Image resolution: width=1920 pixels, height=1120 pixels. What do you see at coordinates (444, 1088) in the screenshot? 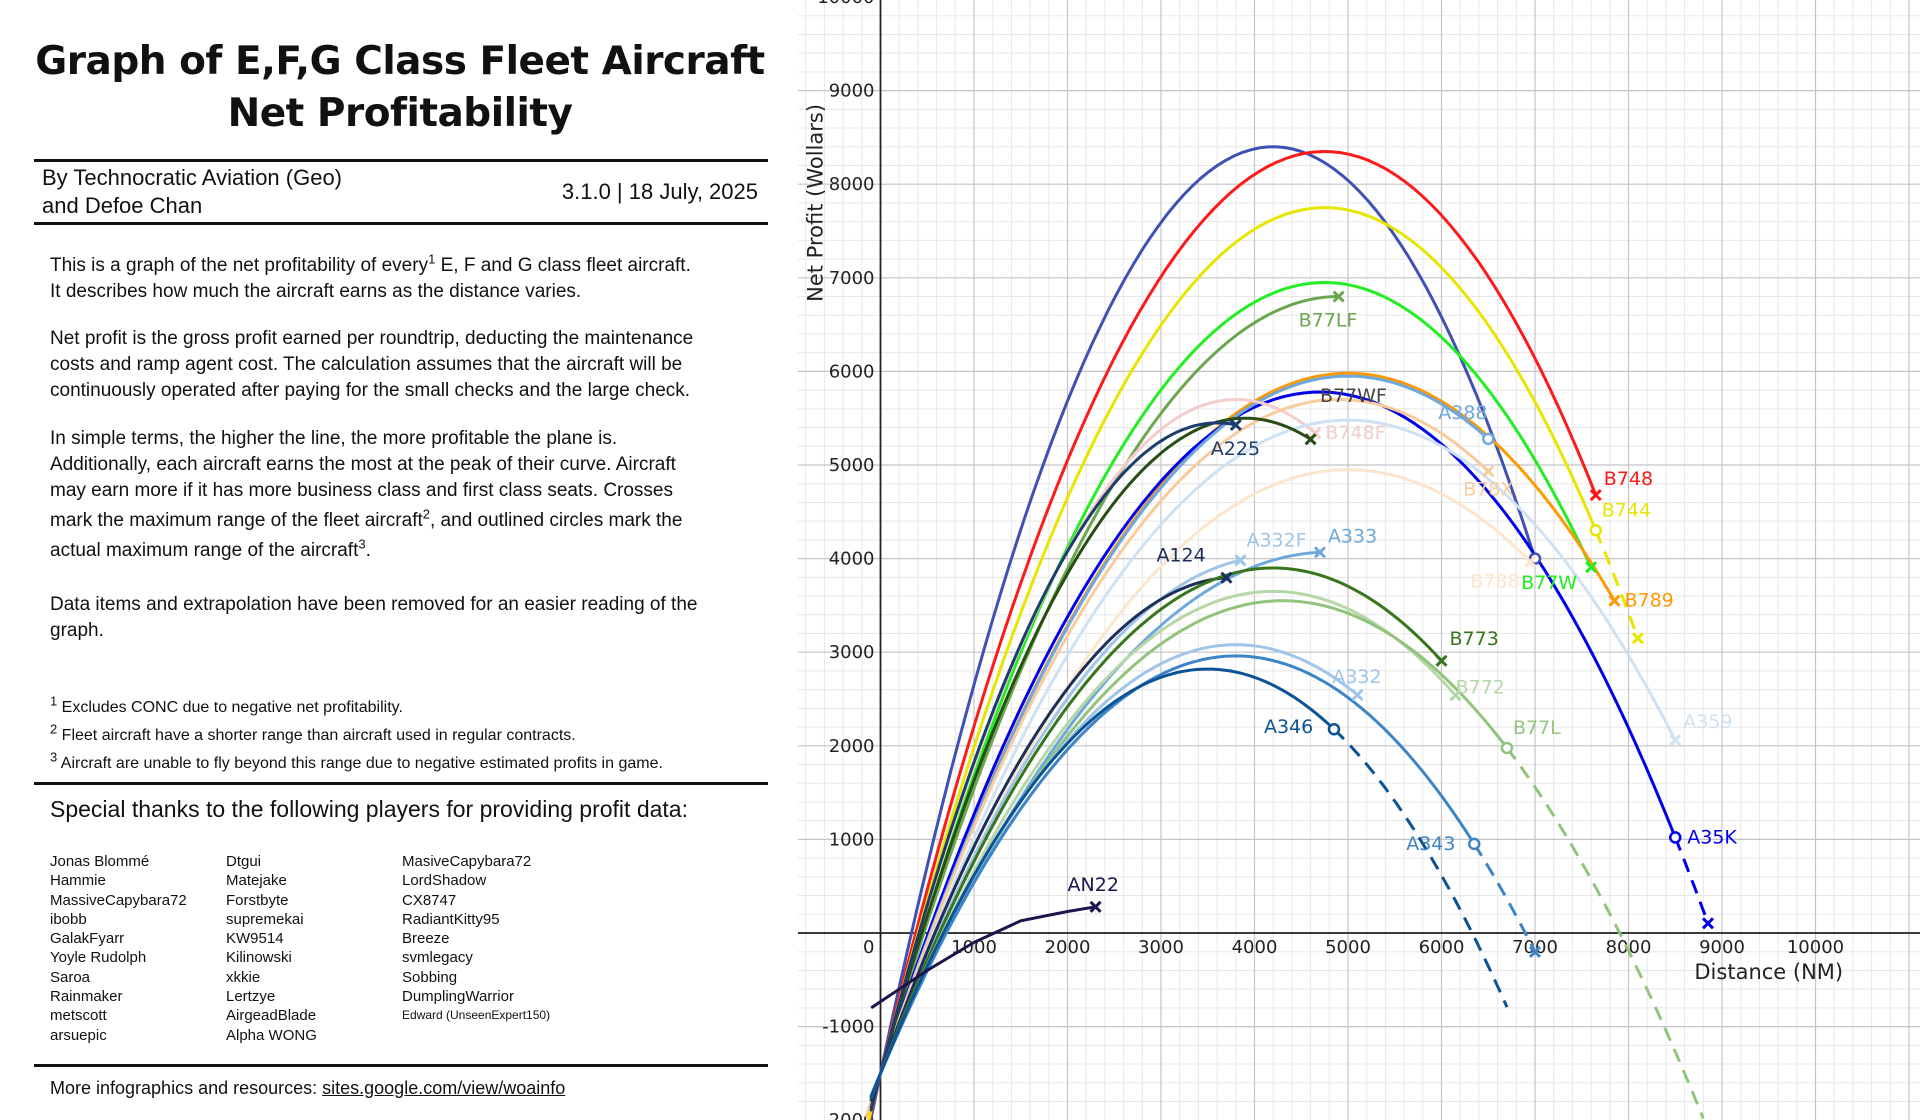
I see `resources-link: sites.google.com/view/woainfo` at bounding box center [444, 1088].